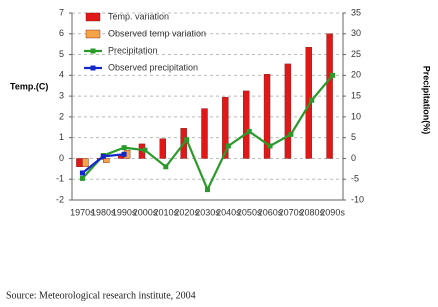 The height and width of the screenshot is (307, 438). Describe the element at coordinates (157, 33) in the screenshot. I see `legend-label: Observed temp variation` at that location.